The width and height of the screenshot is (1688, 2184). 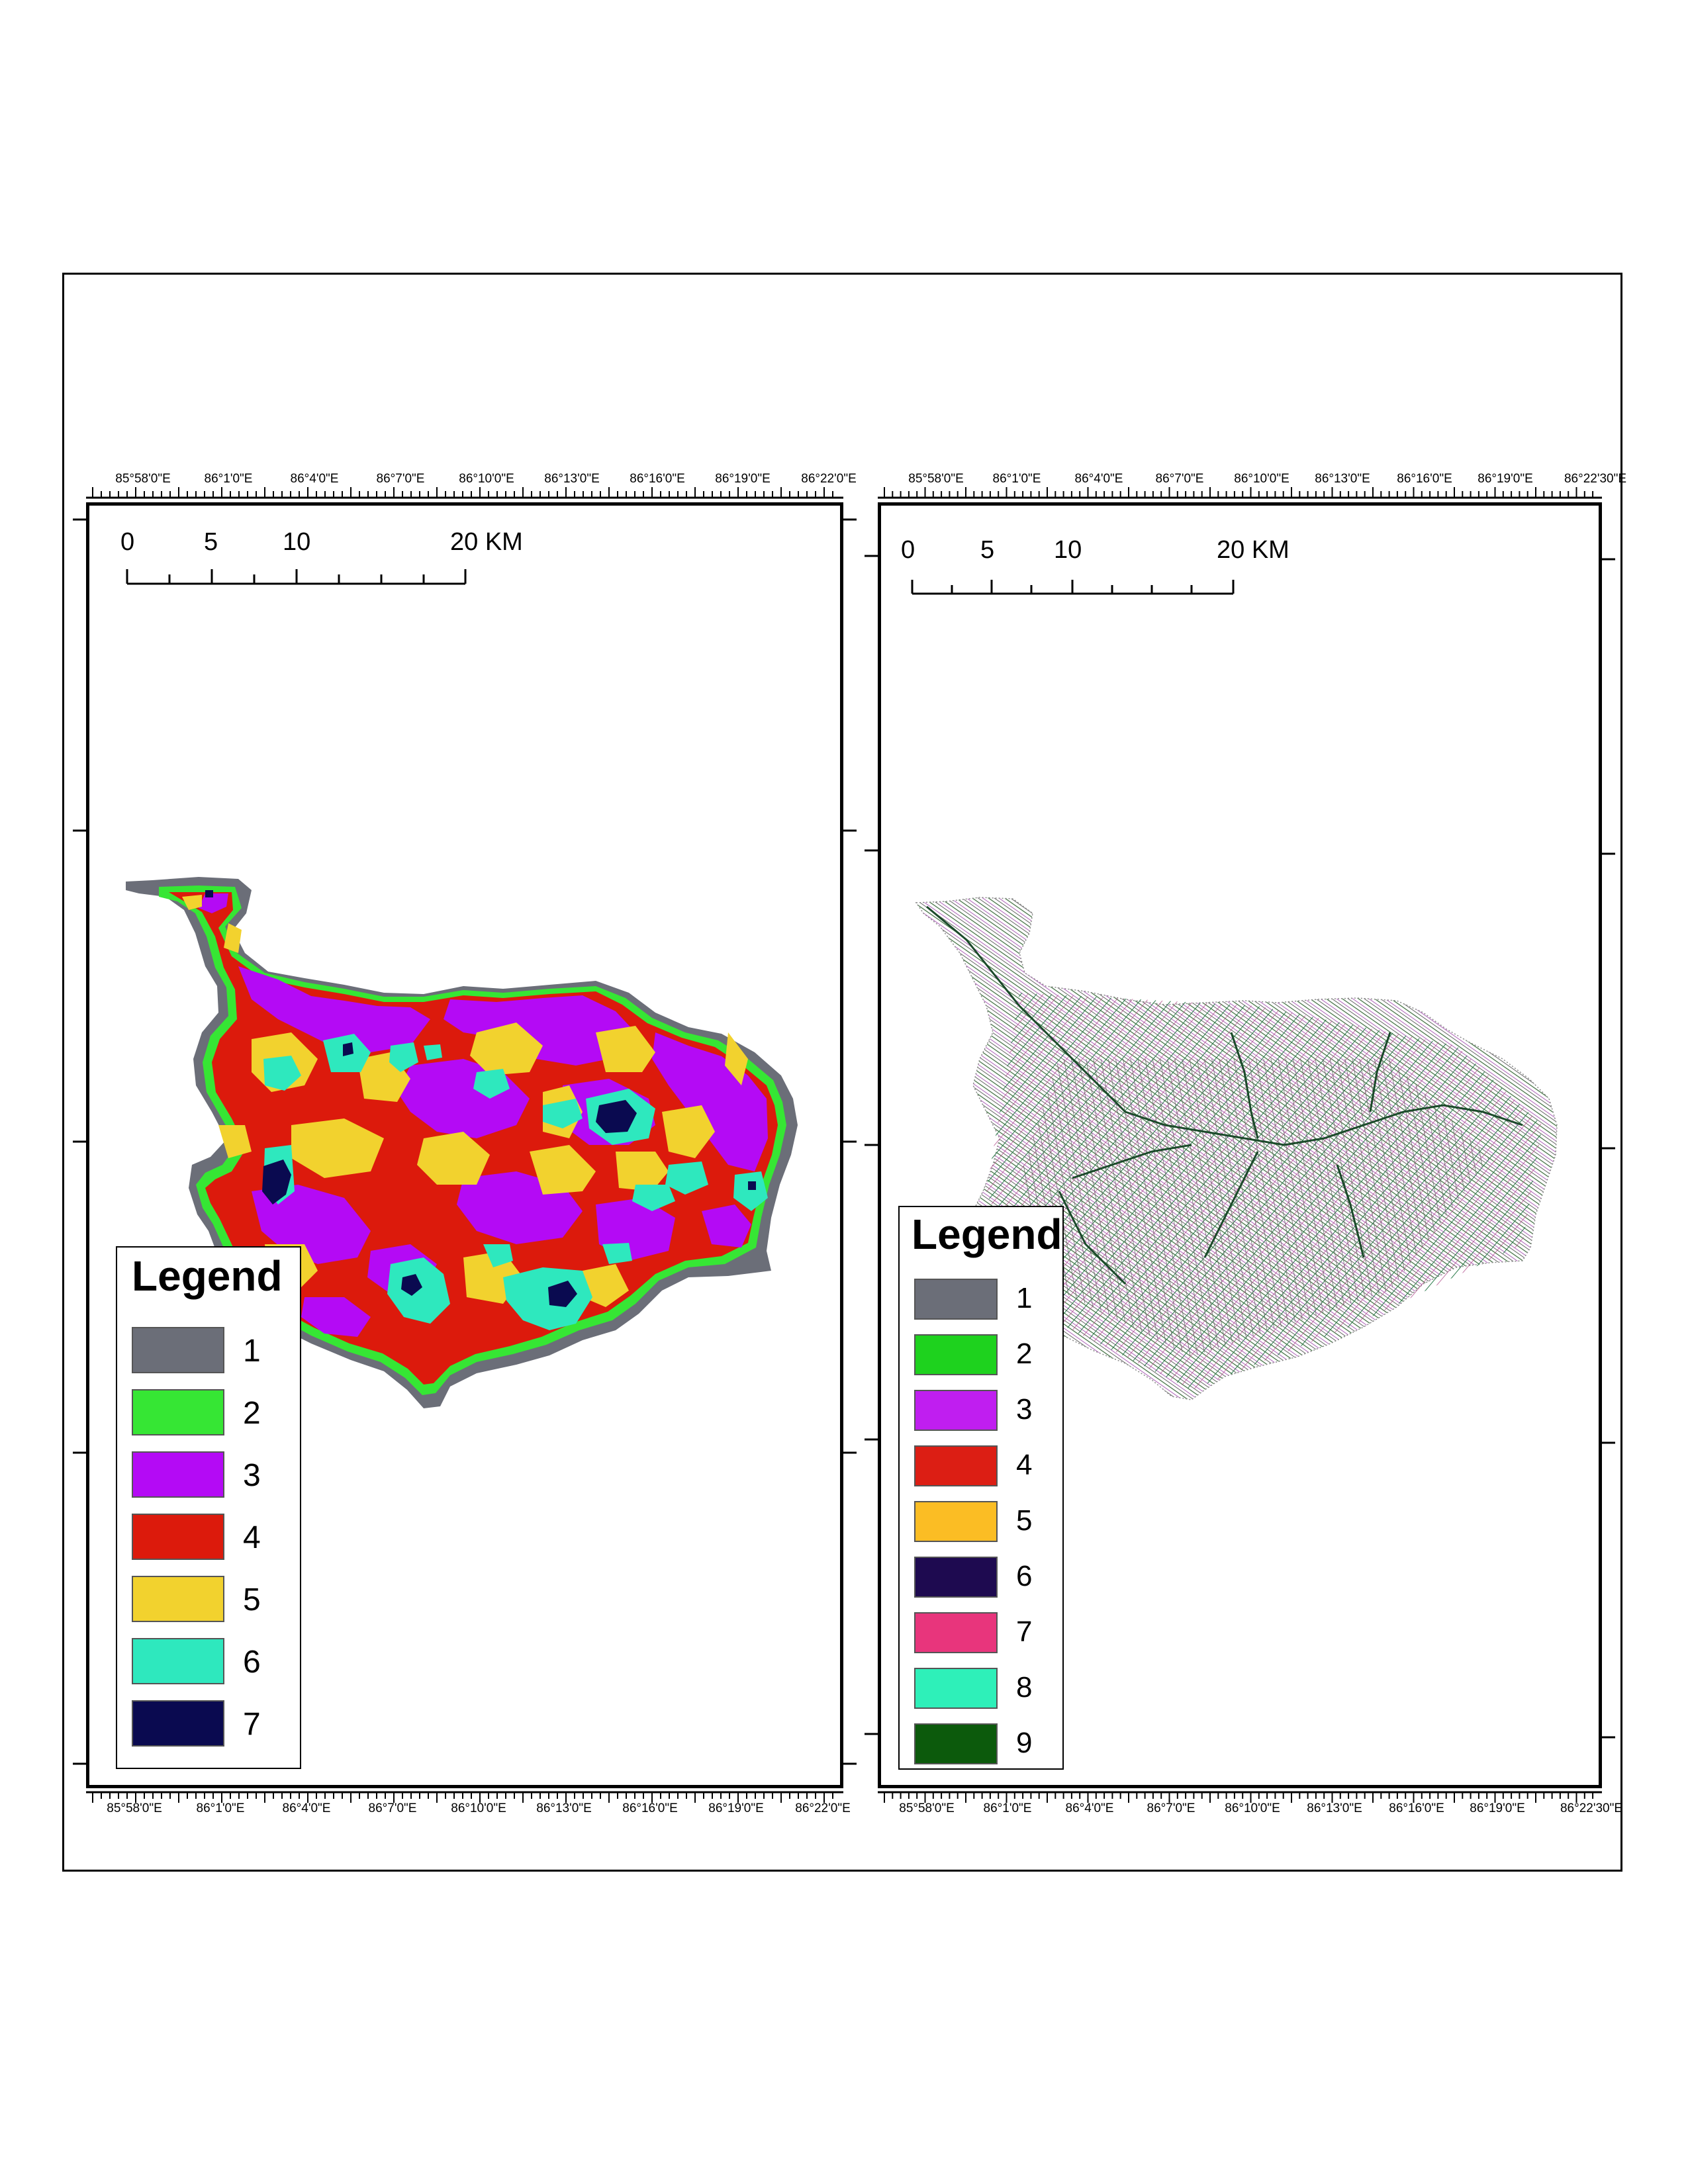 What do you see at coordinates (306, 1808) in the screenshot?
I see `left-bottom-coord-3: 86°4'0"E` at bounding box center [306, 1808].